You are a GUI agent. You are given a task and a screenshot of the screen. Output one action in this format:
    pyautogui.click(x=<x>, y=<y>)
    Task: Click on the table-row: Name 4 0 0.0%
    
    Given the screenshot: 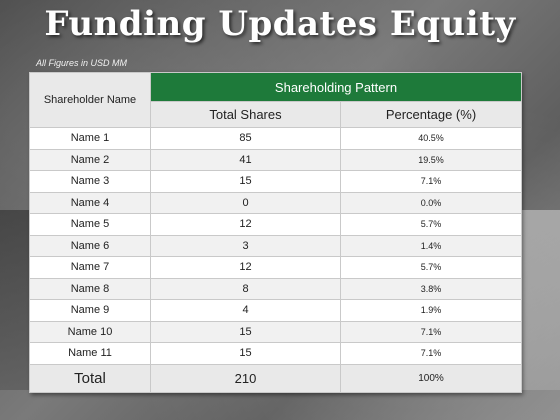 What is the action you would take?
    pyautogui.click(x=275, y=202)
    